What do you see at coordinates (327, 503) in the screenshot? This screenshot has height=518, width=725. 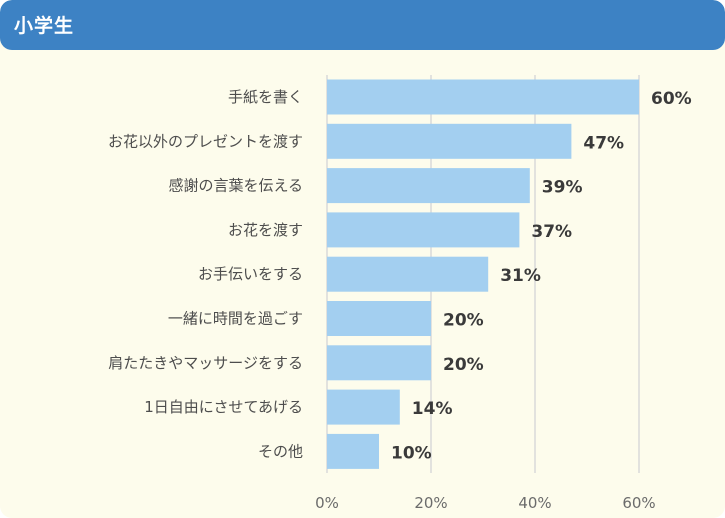 I see `x-tick-label: 0%` at bounding box center [327, 503].